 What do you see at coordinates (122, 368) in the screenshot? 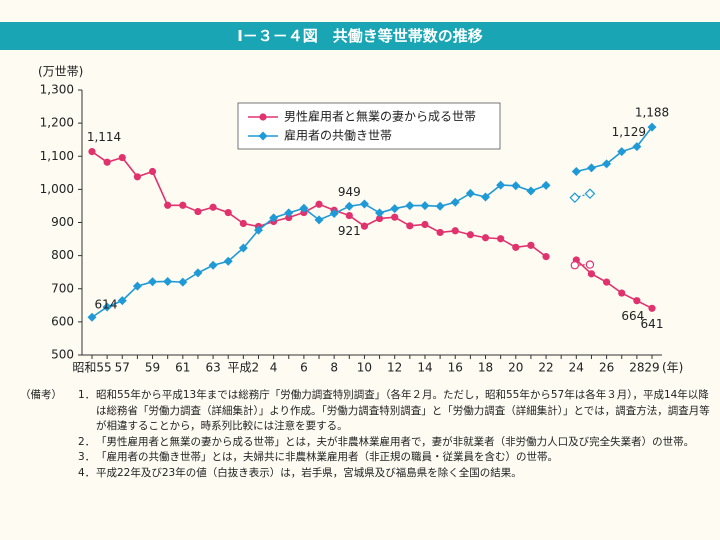
I see `x-tick-label: 57` at bounding box center [122, 368].